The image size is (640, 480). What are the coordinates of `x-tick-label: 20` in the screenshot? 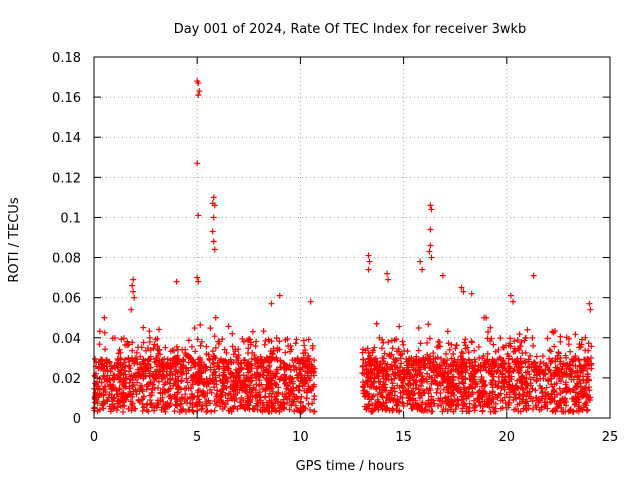 It's located at (507, 437).